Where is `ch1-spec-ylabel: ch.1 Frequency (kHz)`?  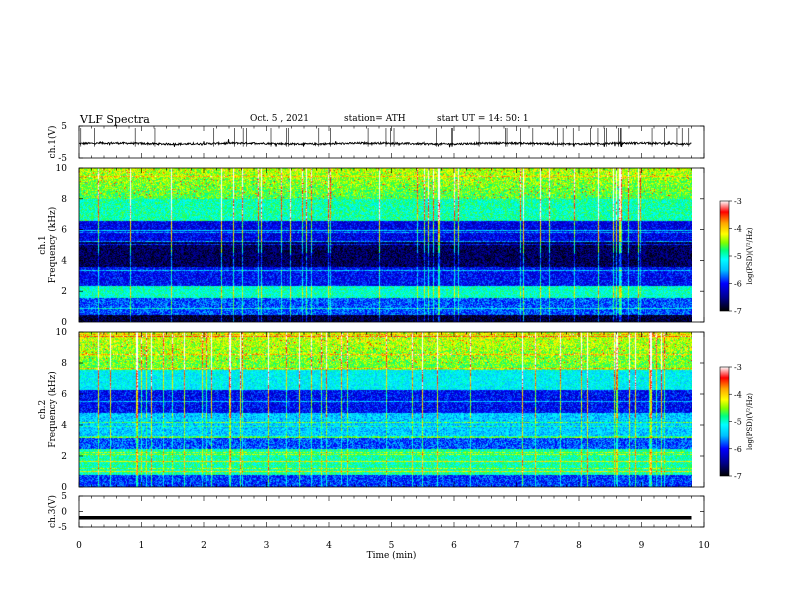
ch1-spec-ylabel: ch.1 Frequency (kHz) is located at coordinates (48, 245).